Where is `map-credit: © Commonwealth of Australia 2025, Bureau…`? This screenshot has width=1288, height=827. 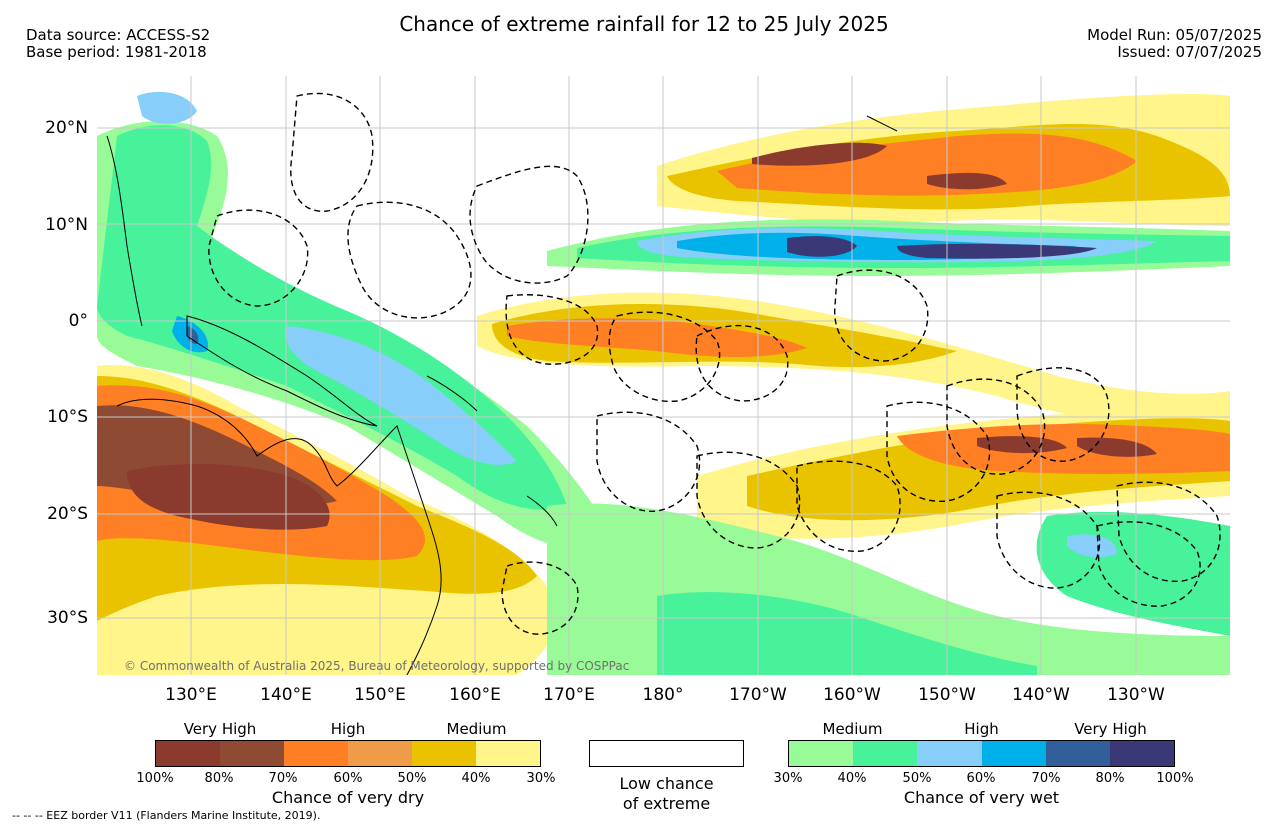
map-credit: © Commonwealth of Australia 2025, Bureau… is located at coordinates (376, 666).